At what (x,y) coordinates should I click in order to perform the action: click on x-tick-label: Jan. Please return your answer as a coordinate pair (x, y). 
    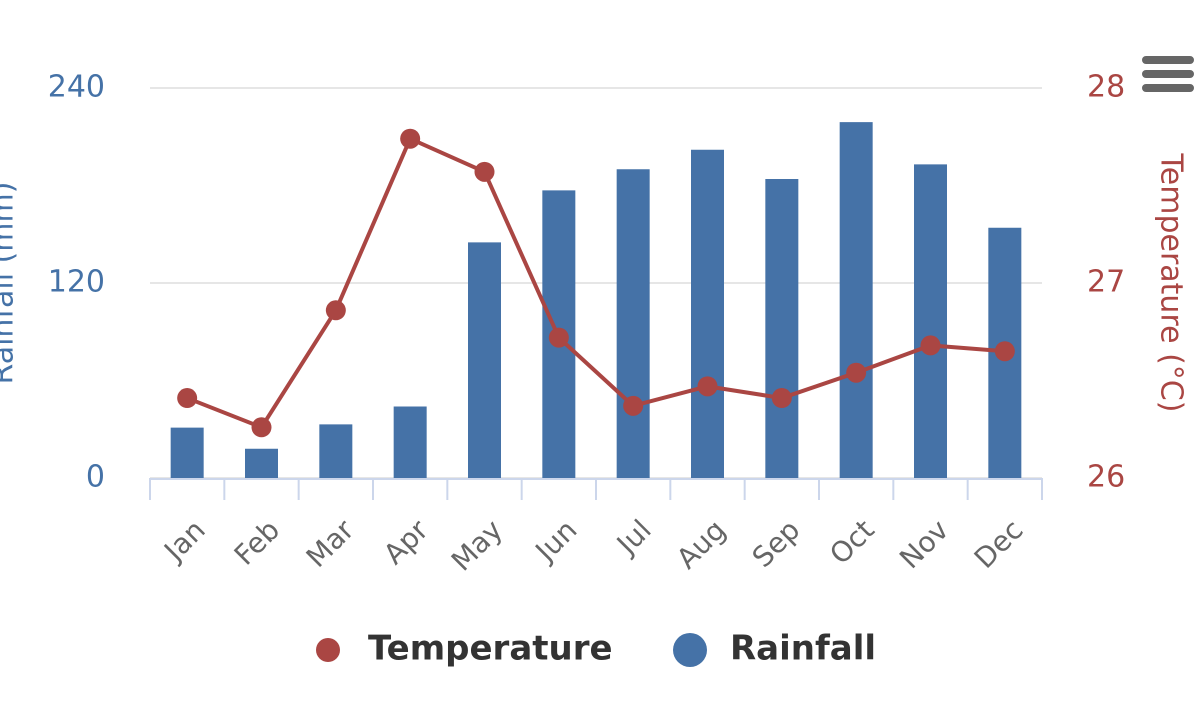
    Looking at the image, I should click on (183, 540).